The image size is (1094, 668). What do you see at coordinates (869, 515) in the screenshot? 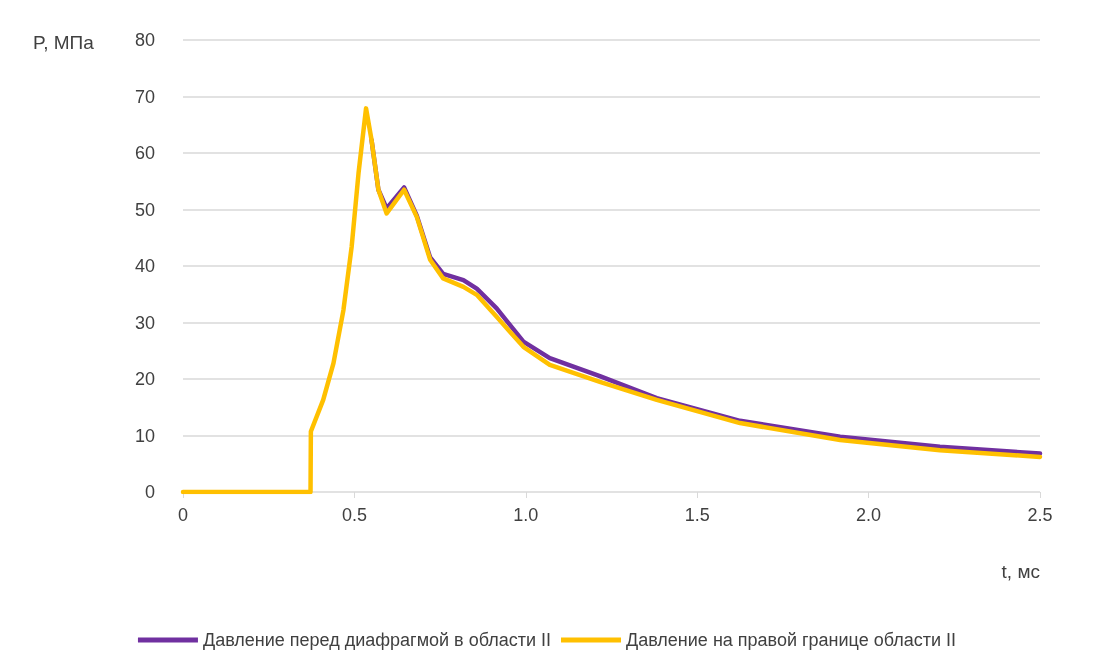
I see `x-tick-label: 2.0` at bounding box center [869, 515].